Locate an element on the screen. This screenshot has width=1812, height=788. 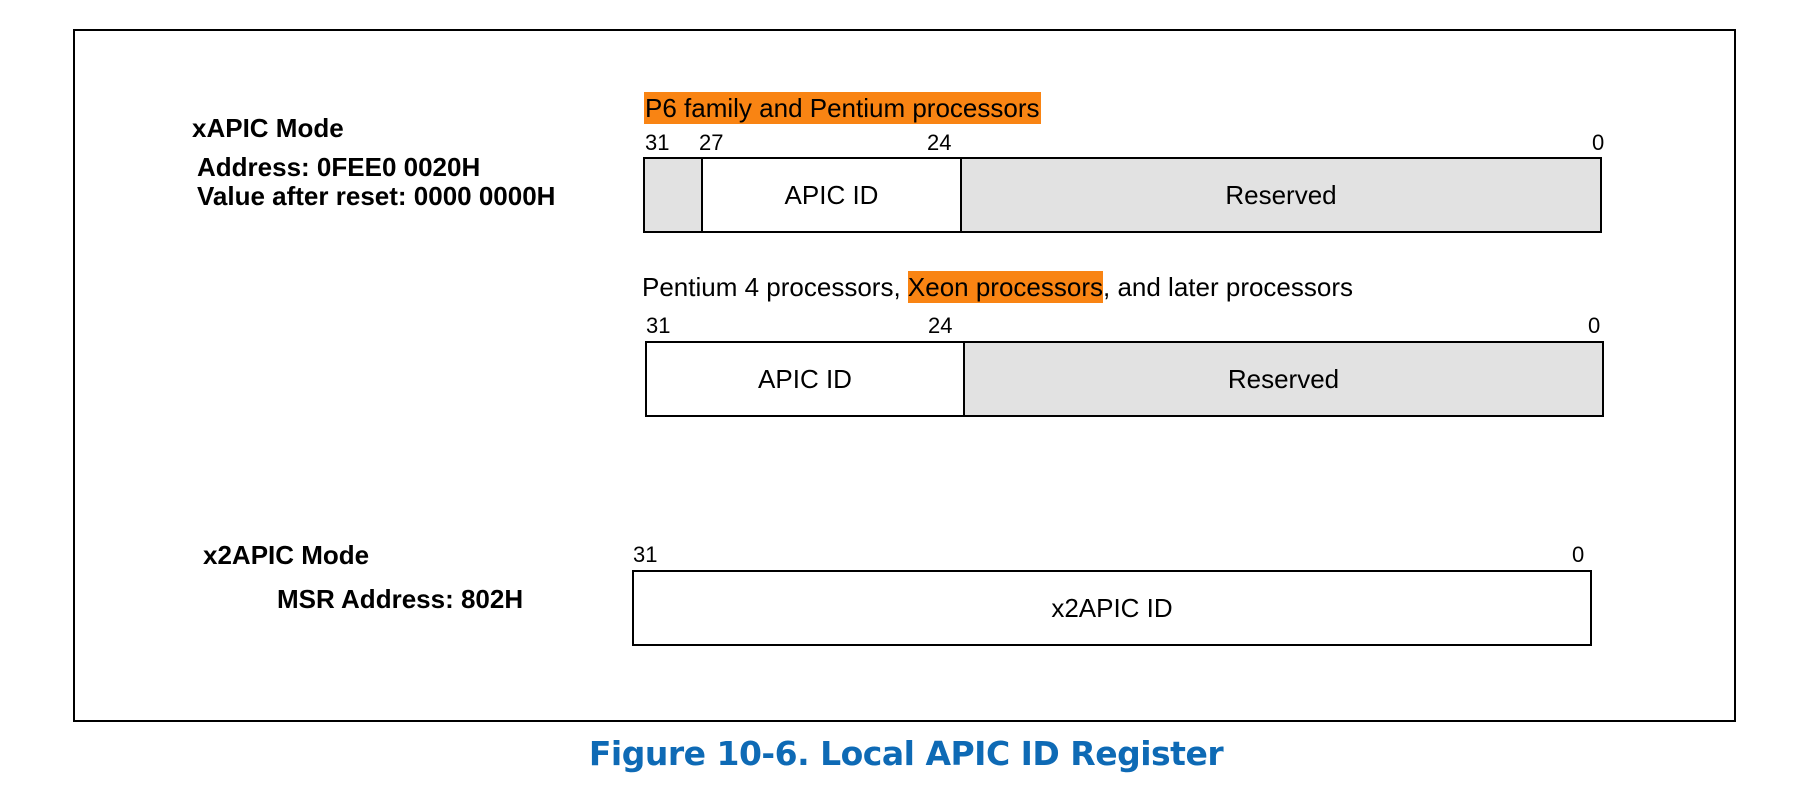
p6-caption: P6 family and Pentium processors is located at coordinates (842, 108).